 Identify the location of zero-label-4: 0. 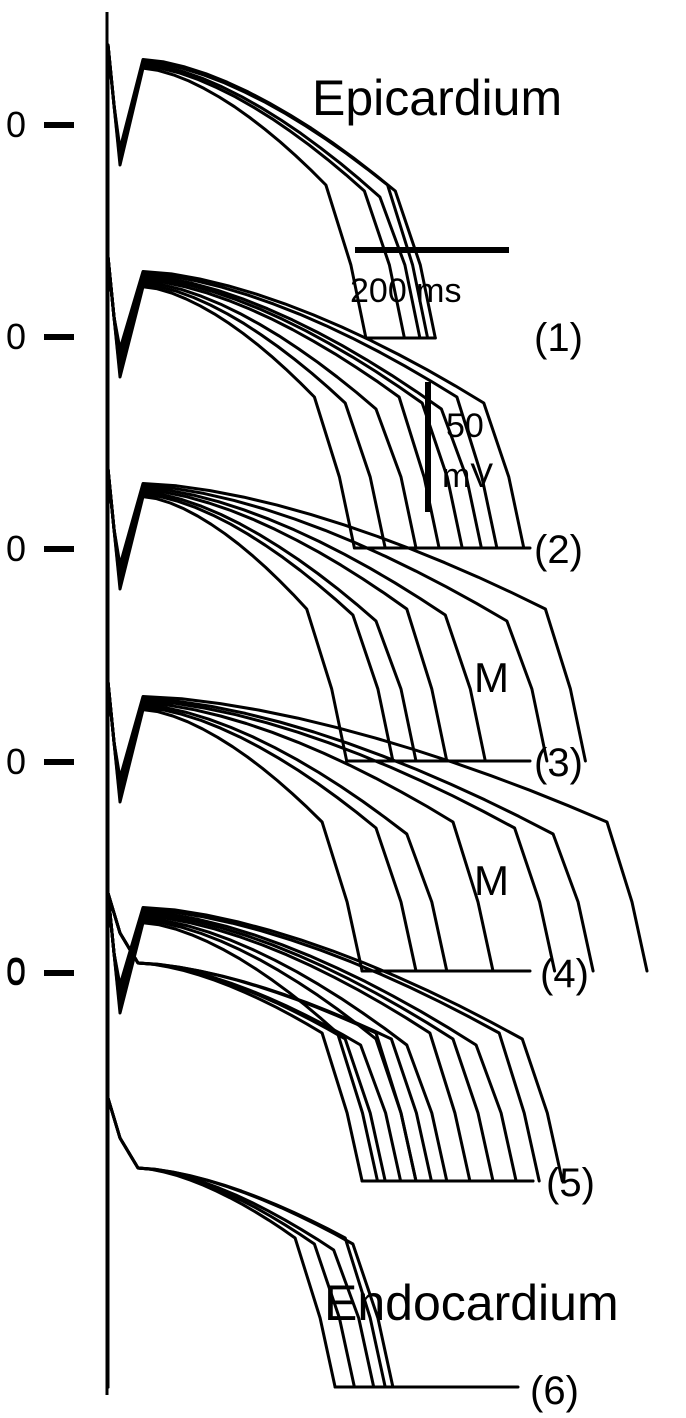
(16, 972).